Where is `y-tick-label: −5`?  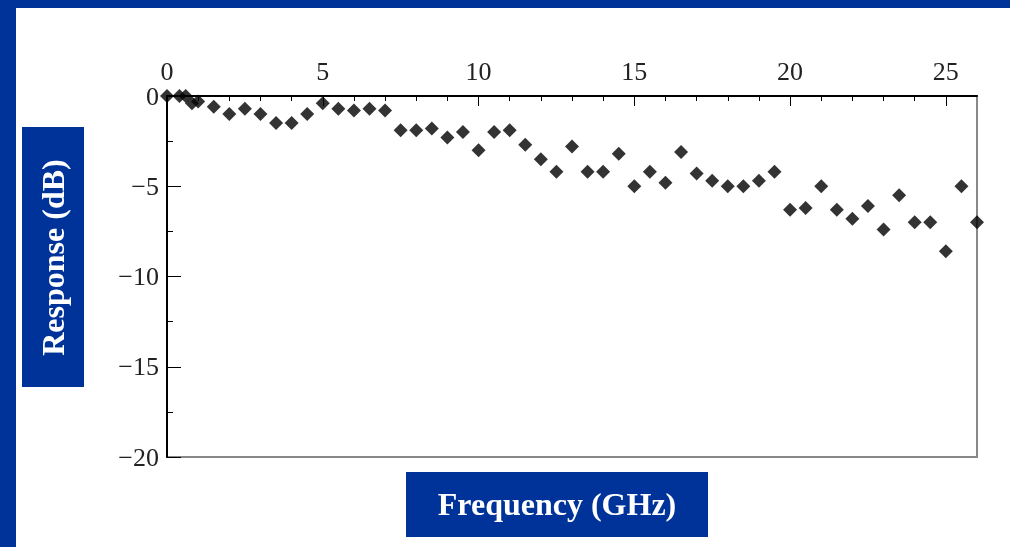 y-tick-label: −5 is located at coordinates (145, 186).